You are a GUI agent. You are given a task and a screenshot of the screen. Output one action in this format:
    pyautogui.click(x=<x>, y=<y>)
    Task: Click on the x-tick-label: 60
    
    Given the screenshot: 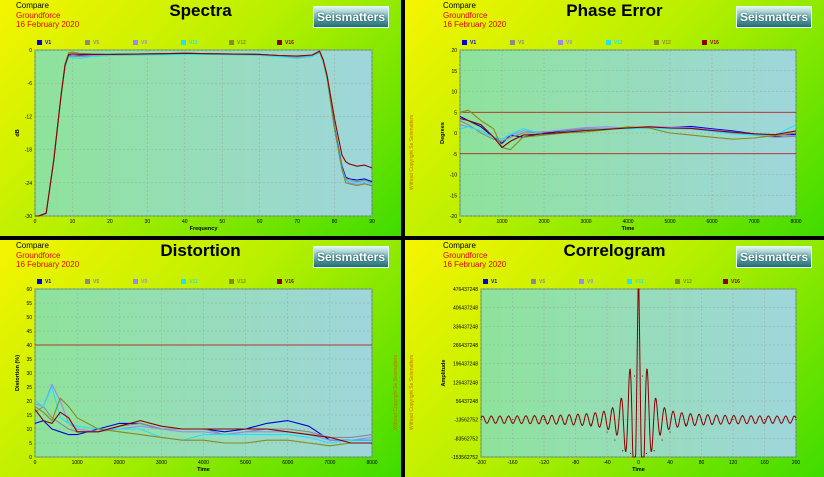 What is the action you would take?
    pyautogui.click(x=260, y=222)
    